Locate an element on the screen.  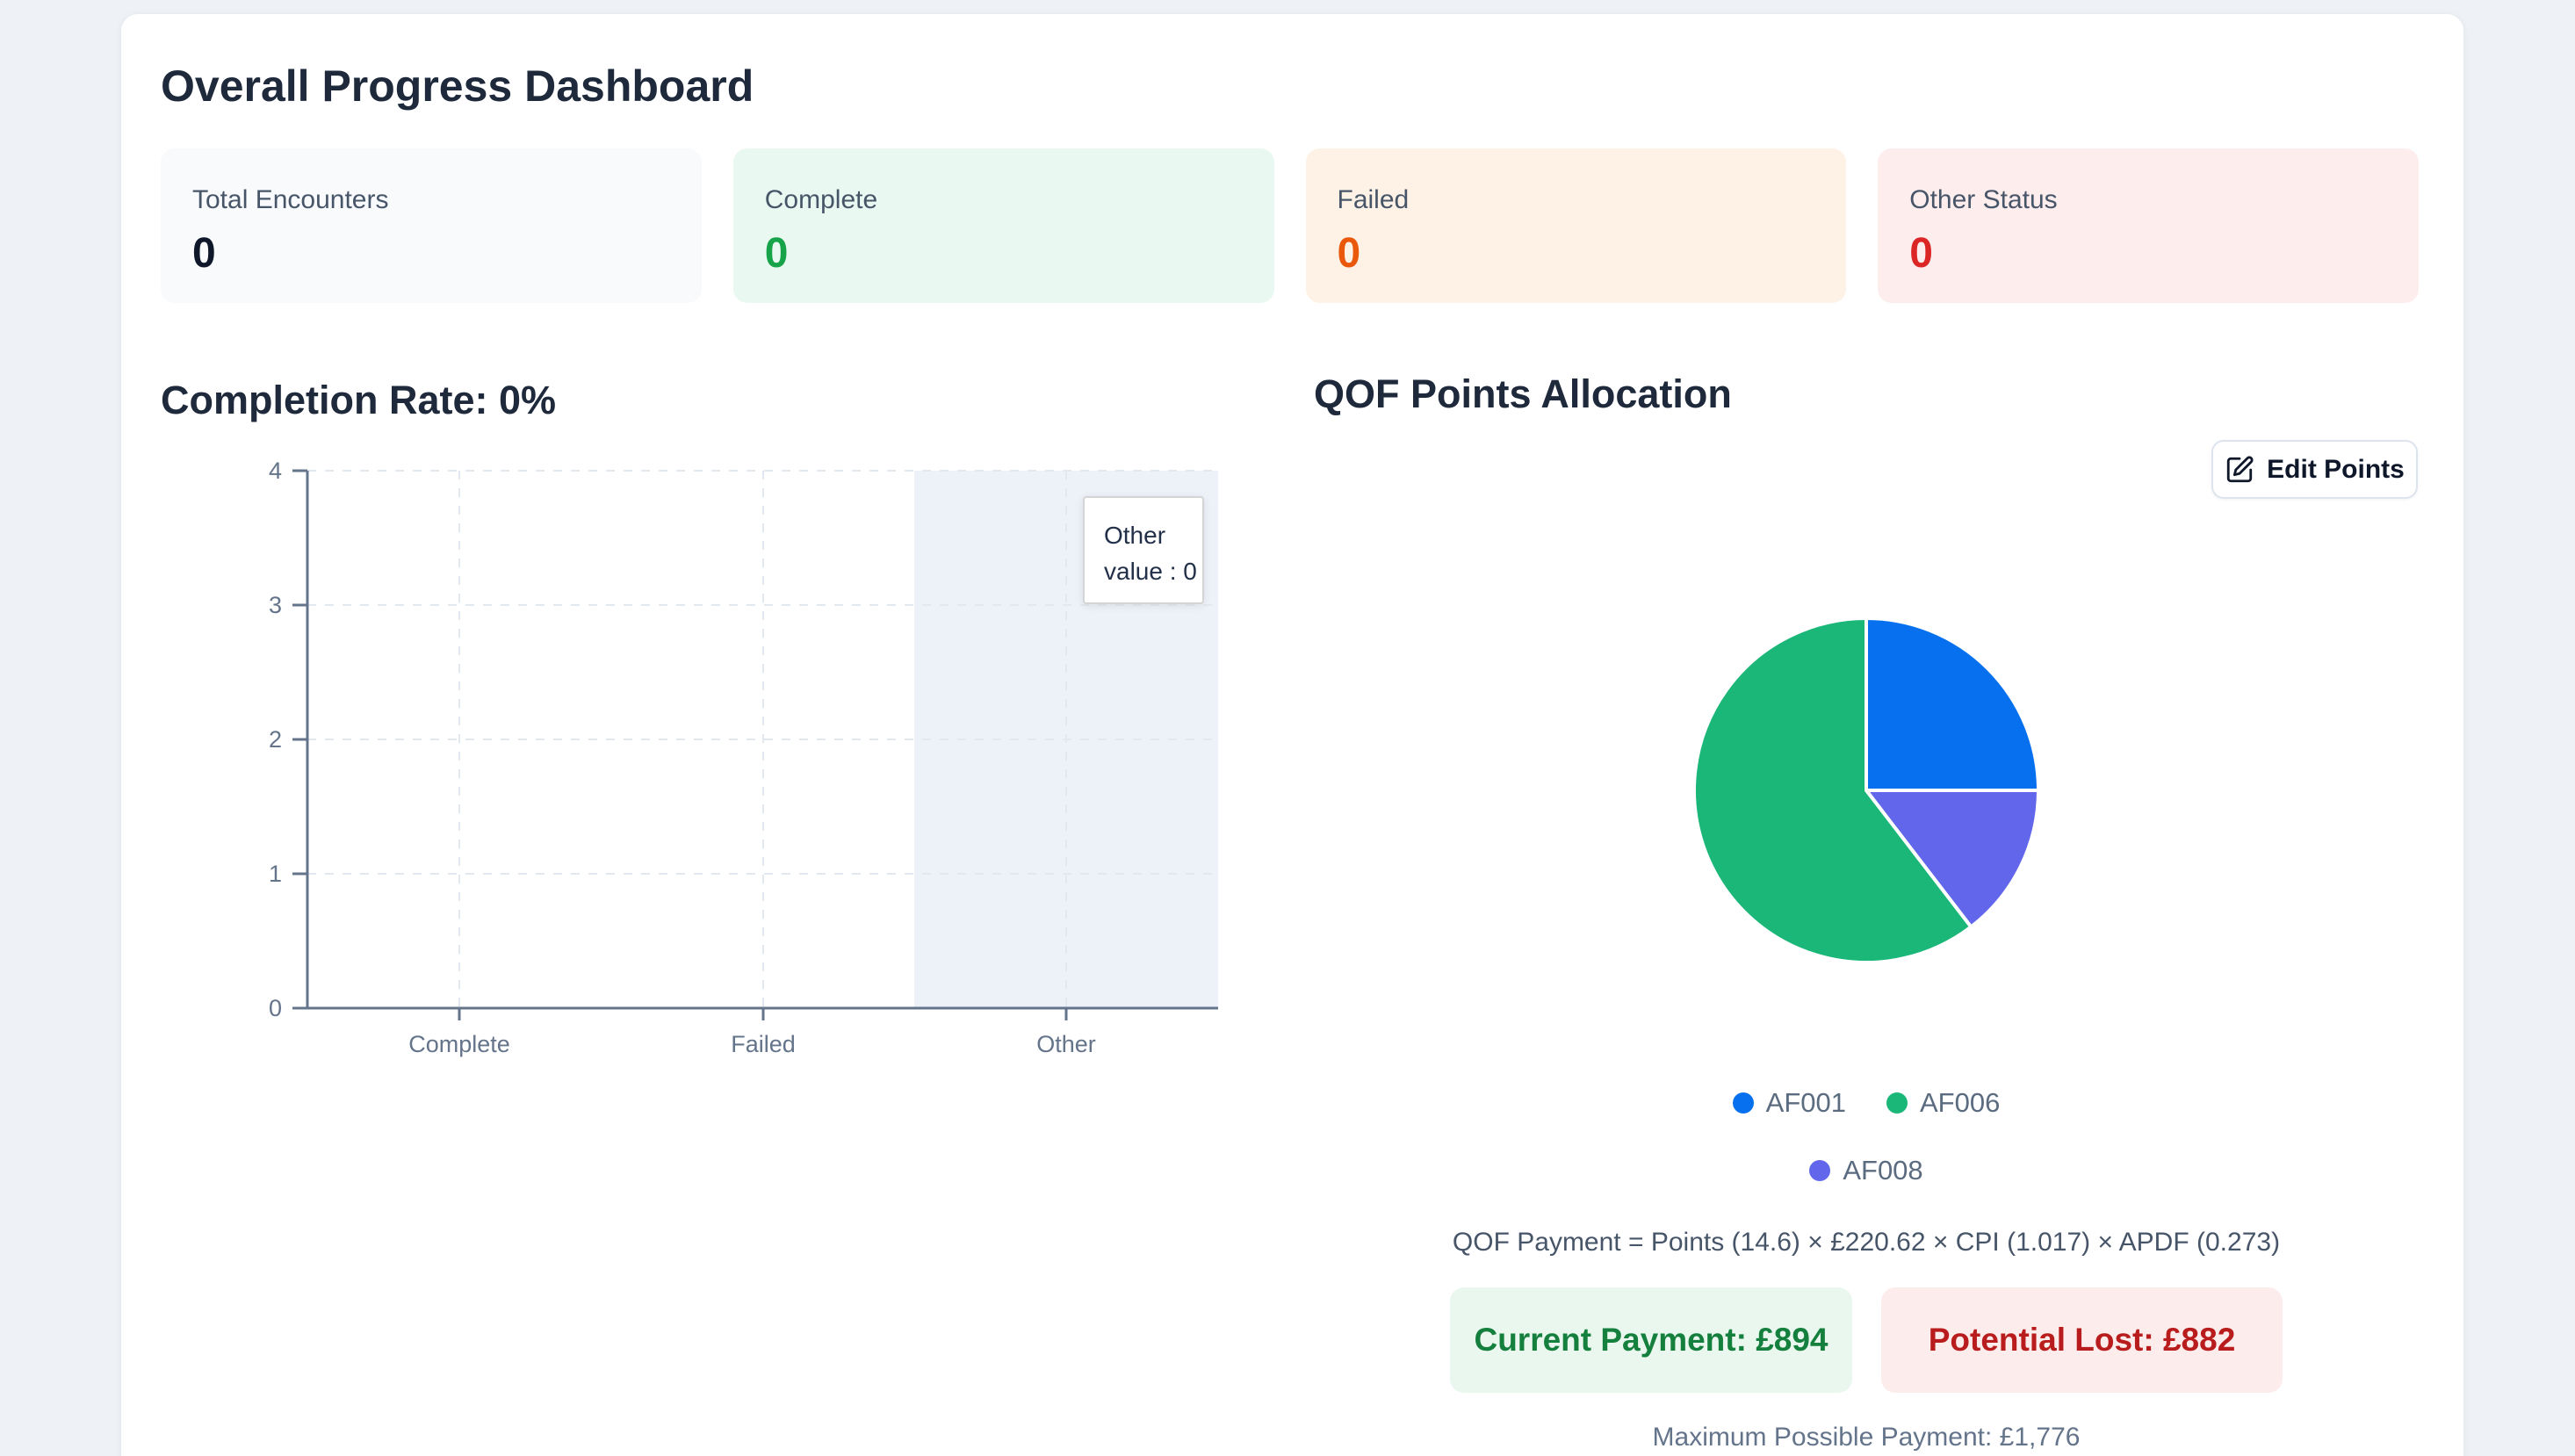
tooltip-value: value : 0 is located at coordinates (1150, 571).